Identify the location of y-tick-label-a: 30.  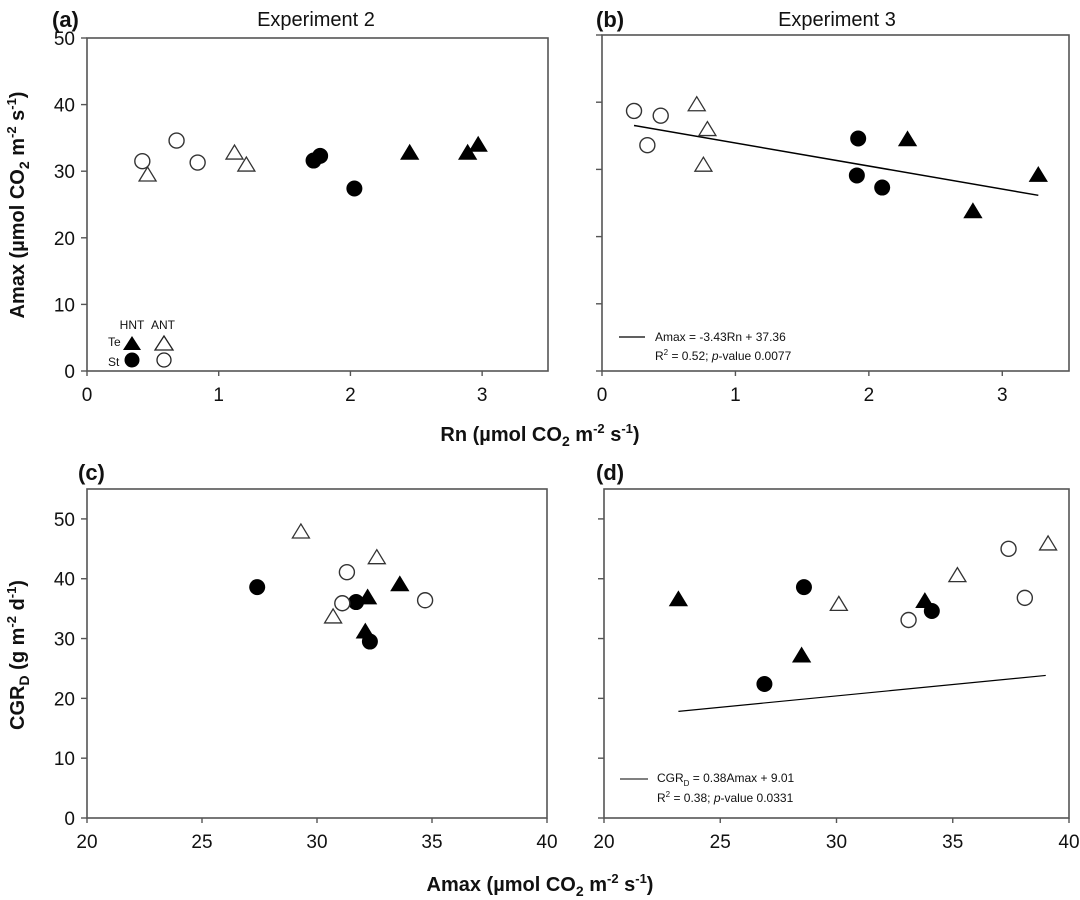
(64, 172).